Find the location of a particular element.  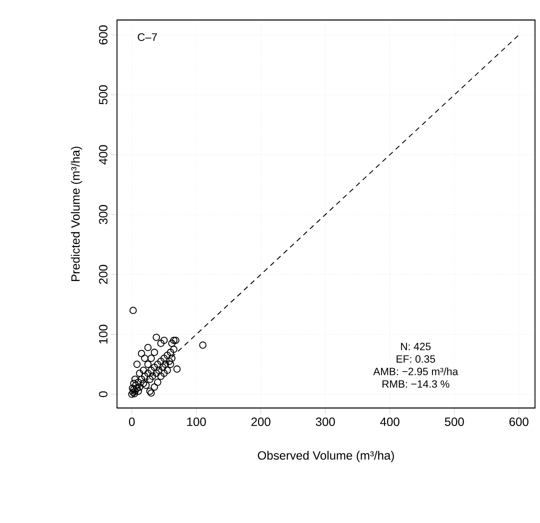

x-tick-label: 200 is located at coordinates (260, 422).